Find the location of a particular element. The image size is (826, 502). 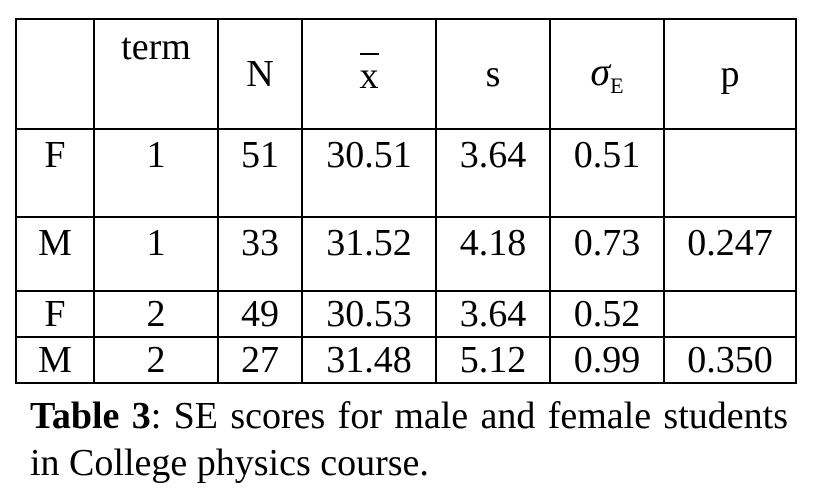

header-mean: x is located at coordinates (369, 74).